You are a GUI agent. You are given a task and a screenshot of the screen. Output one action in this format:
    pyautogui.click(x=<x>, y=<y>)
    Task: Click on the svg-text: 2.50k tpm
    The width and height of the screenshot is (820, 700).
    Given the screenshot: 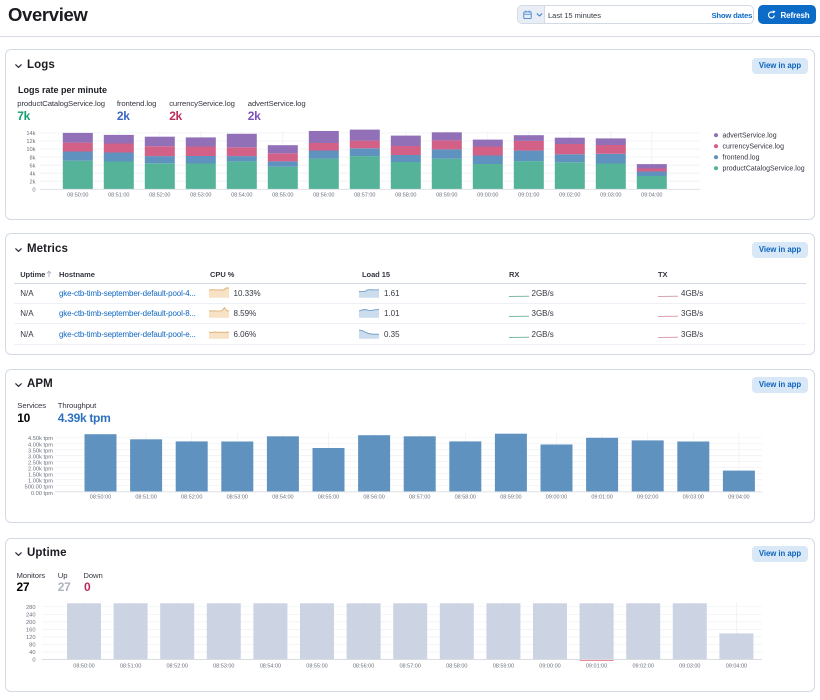 What is the action you would take?
    pyautogui.click(x=40, y=464)
    